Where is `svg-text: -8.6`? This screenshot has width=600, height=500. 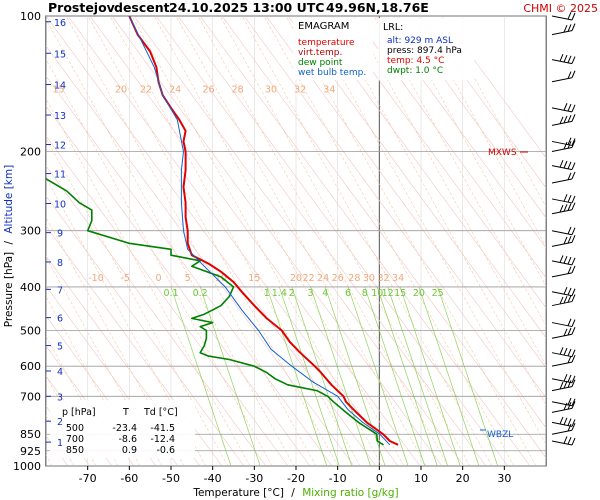 svg-text: -8.6 is located at coordinates (127, 439).